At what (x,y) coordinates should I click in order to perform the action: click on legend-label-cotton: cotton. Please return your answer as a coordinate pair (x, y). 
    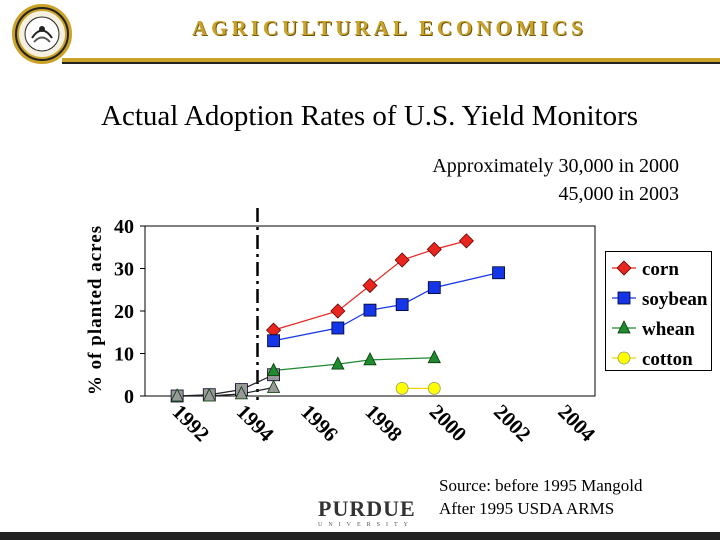
    Looking at the image, I should click on (667, 359).